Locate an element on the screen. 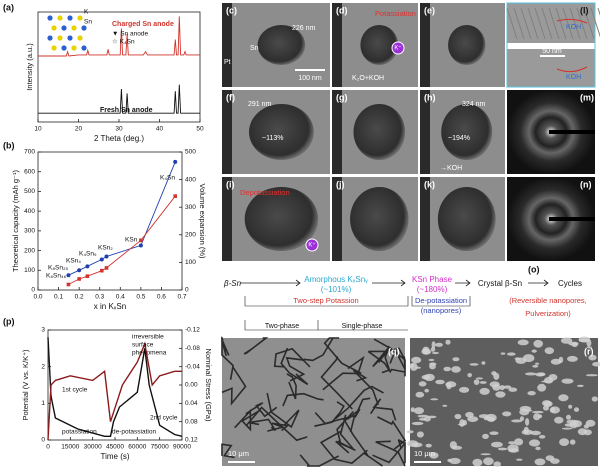 The image size is (600, 472). y2-tick-label: -0.12 is located at coordinates (192, 330).